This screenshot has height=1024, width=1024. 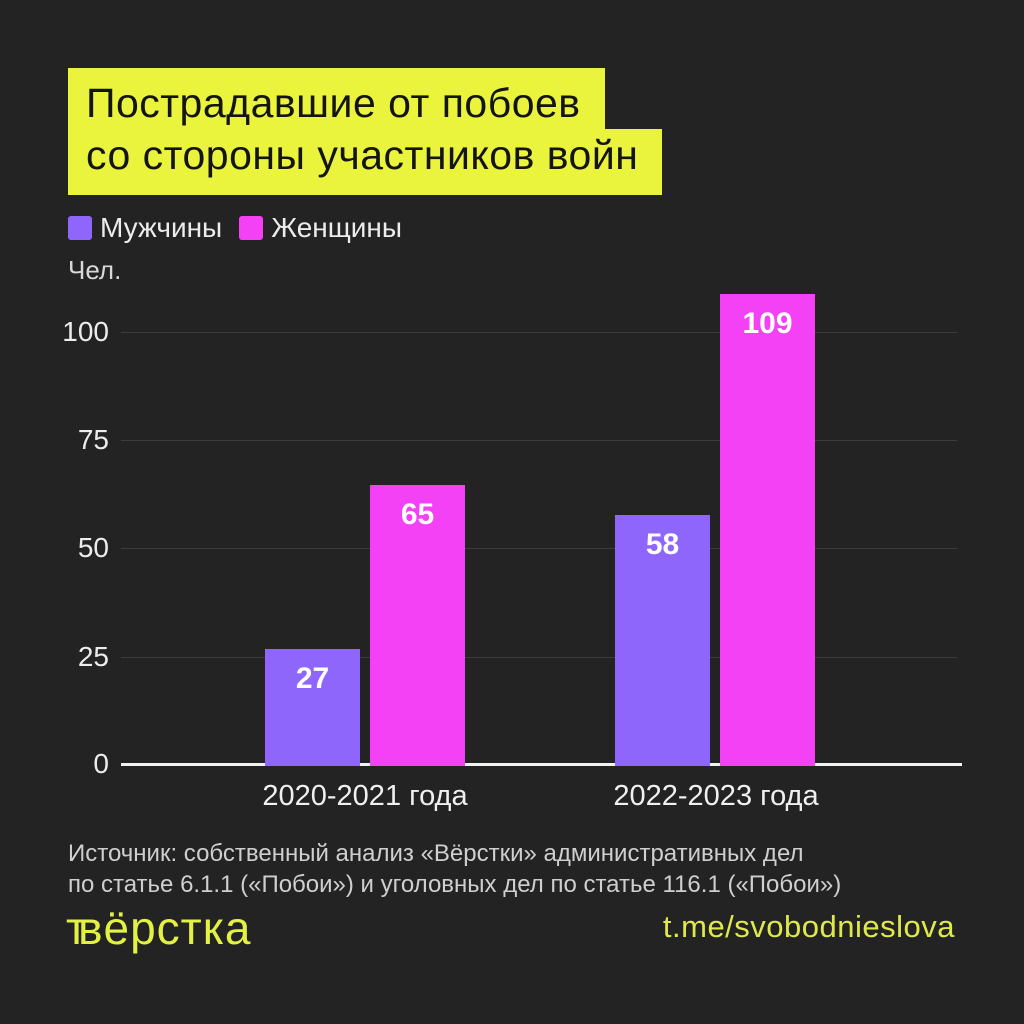 I want to click on bar-women-2020-2021: 65, so click(x=417, y=625).